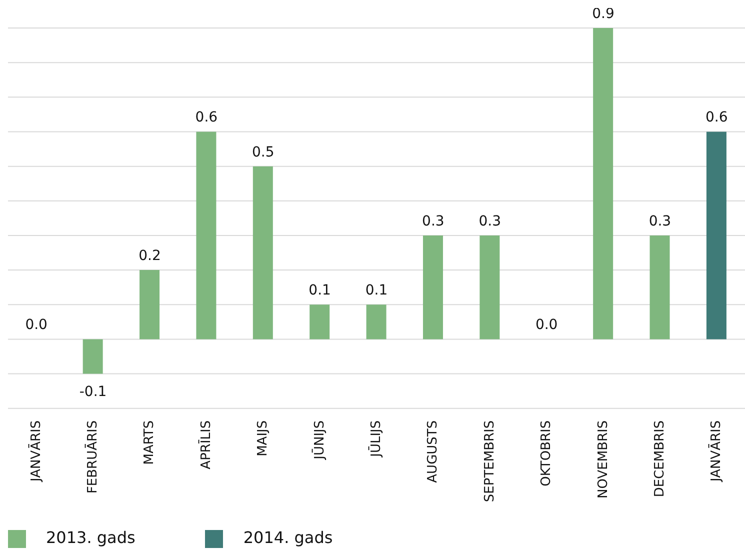  What do you see at coordinates (93, 392) in the screenshot?
I see `data-label: -0.1` at bounding box center [93, 392].